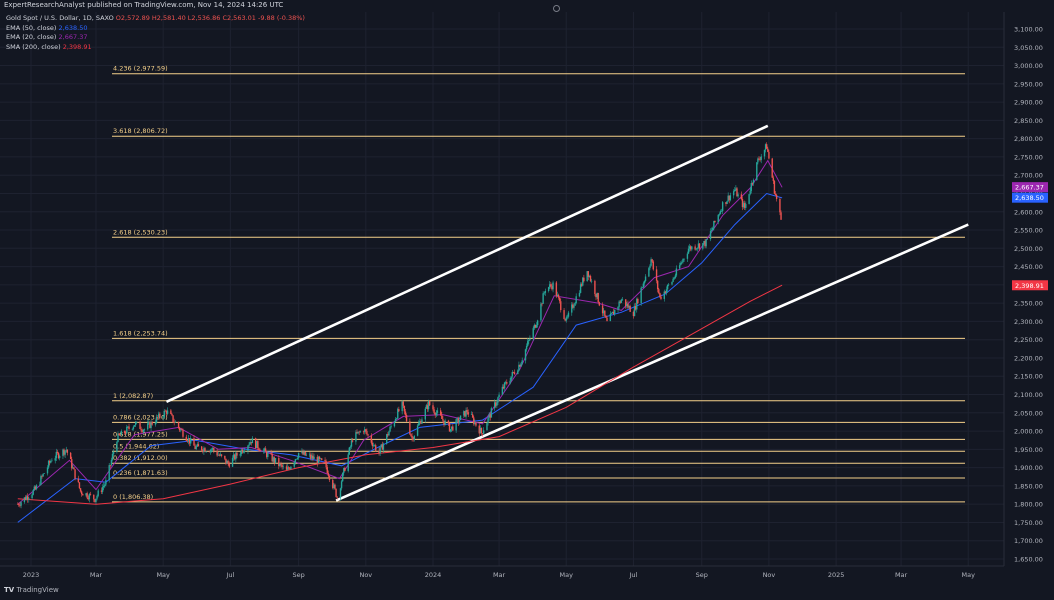  What do you see at coordinates (155, 48) in the screenshot?
I see `legend-sma200-row: SMA (200, close) 2,398.91` at bounding box center [155, 48].